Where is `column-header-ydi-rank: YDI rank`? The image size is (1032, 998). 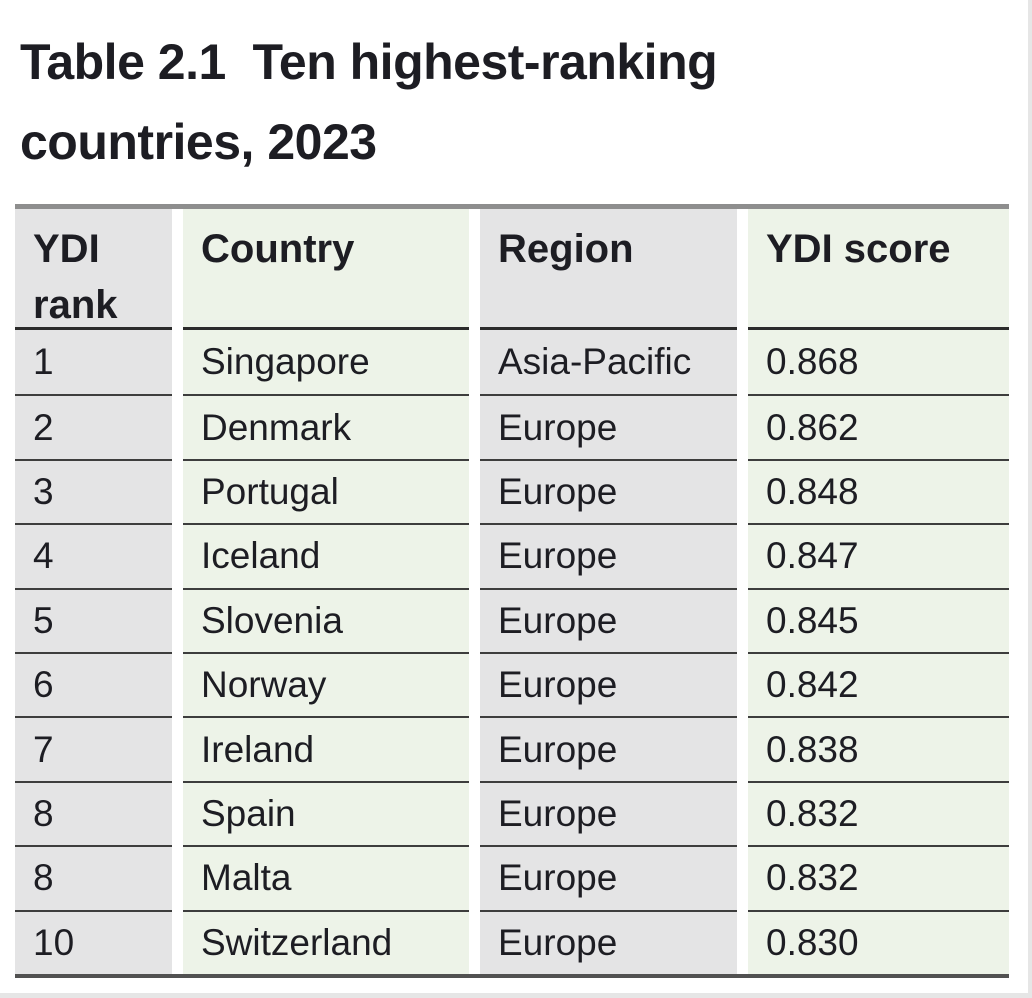 column-header-ydi-rank: YDI rank is located at coordinates (93, 269).